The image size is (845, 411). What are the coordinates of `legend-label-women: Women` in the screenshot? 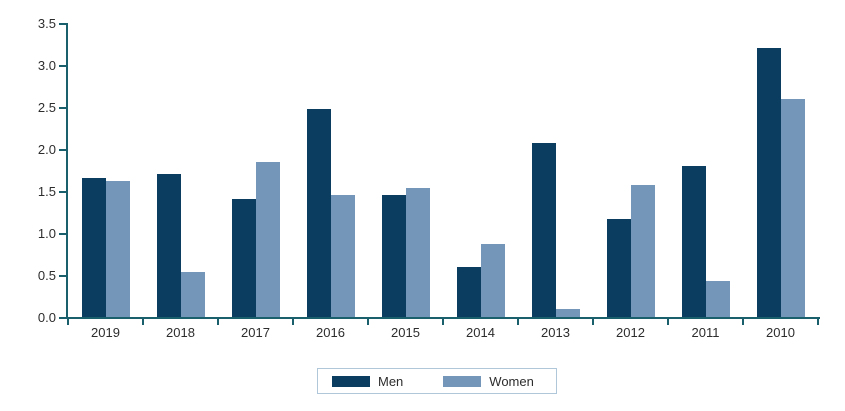 It's located at (511, 381).